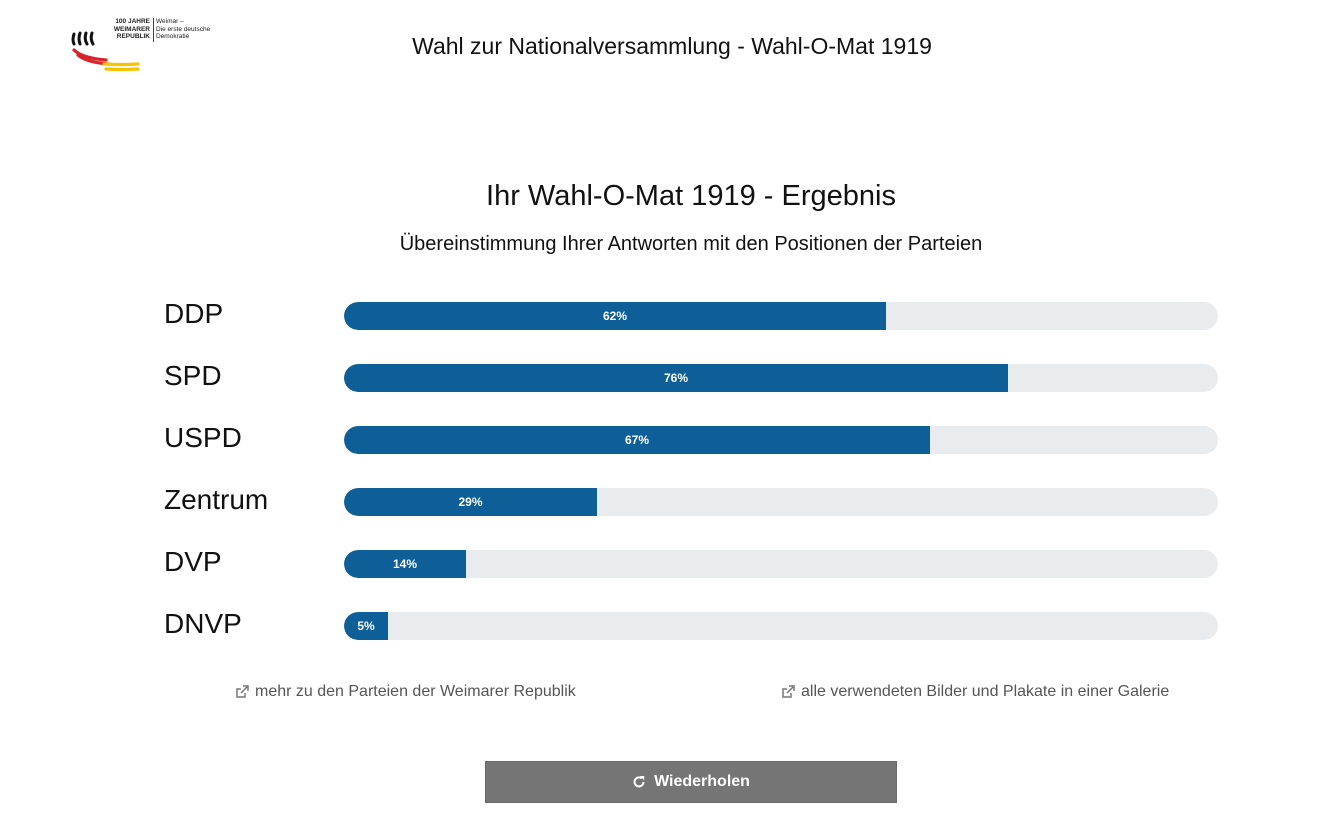 The image size is (1344, 817). I want to click on match-progress-track: 5%, so click(781, 626).